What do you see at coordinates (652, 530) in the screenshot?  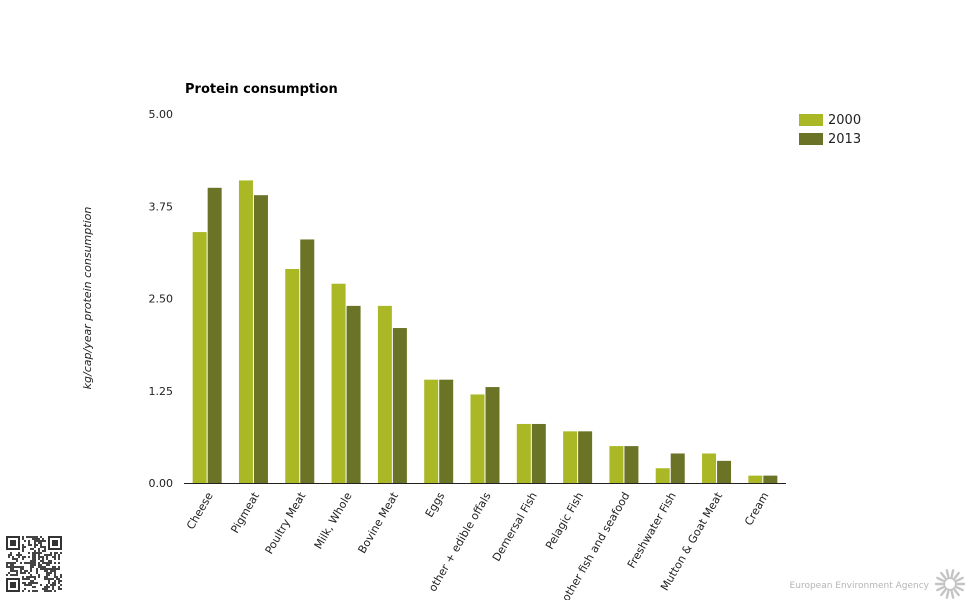 I see `x-tick-label: Freshwater Fish` at bounding box center [652, 530].